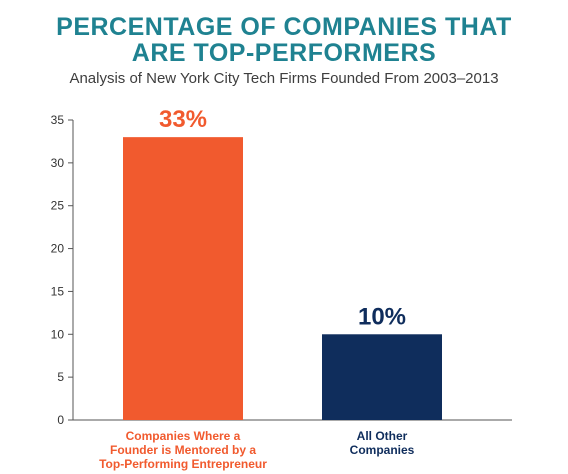 The image size is (568, 474). I want to click on category-label: All Other, so click(382, 436).